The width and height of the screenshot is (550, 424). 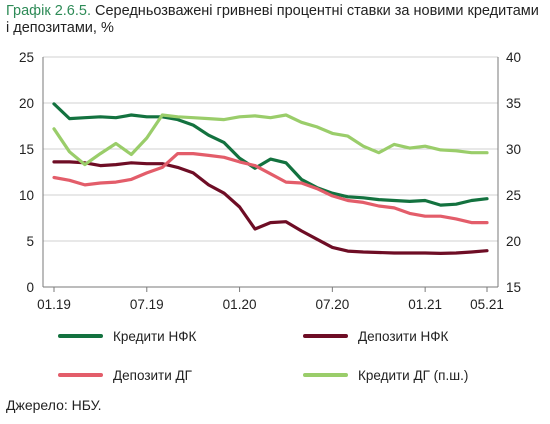 What do you see at coordinates (147, 304) in the screenshot?
I see `x-tick-label: 07.19` at bounding box center [147, 304].